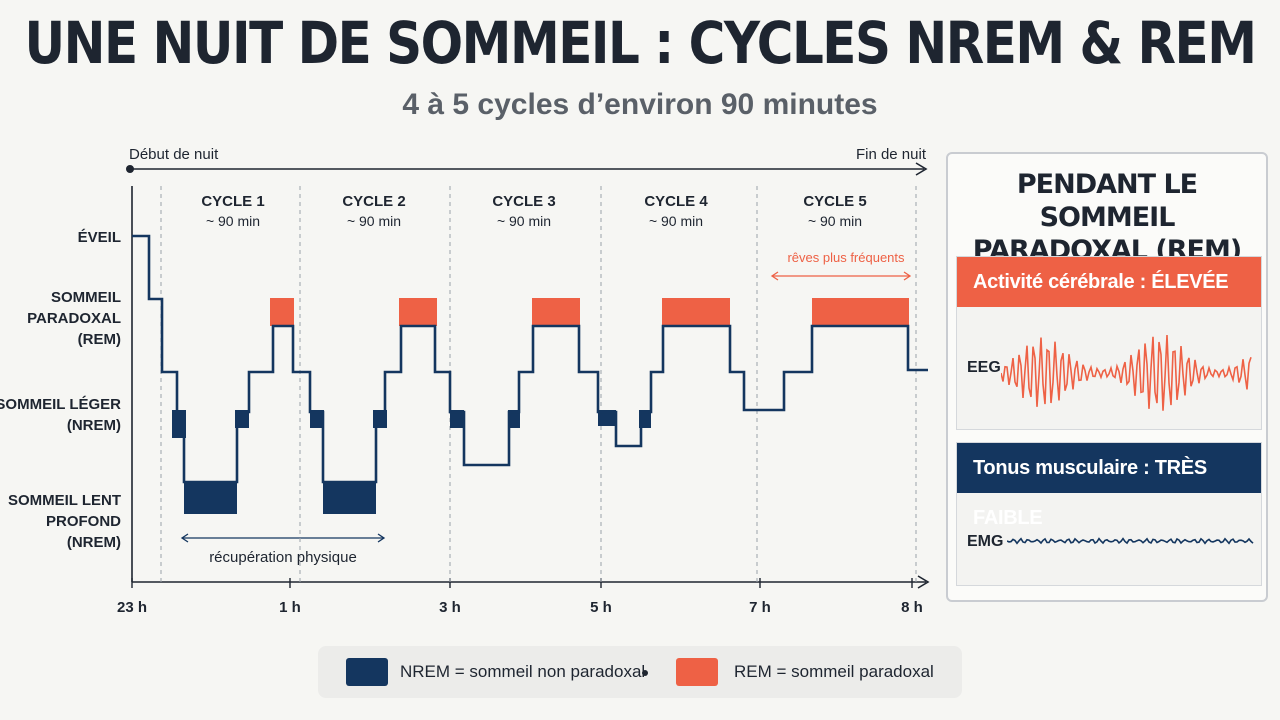 This screenshot has width=1280, height=720. What do you see at coordinates (1107, 201) in the screenshot?
I see `panel-title-line-1: PENDANT LE SOMMEIL` at bounding box center [1107, 201].